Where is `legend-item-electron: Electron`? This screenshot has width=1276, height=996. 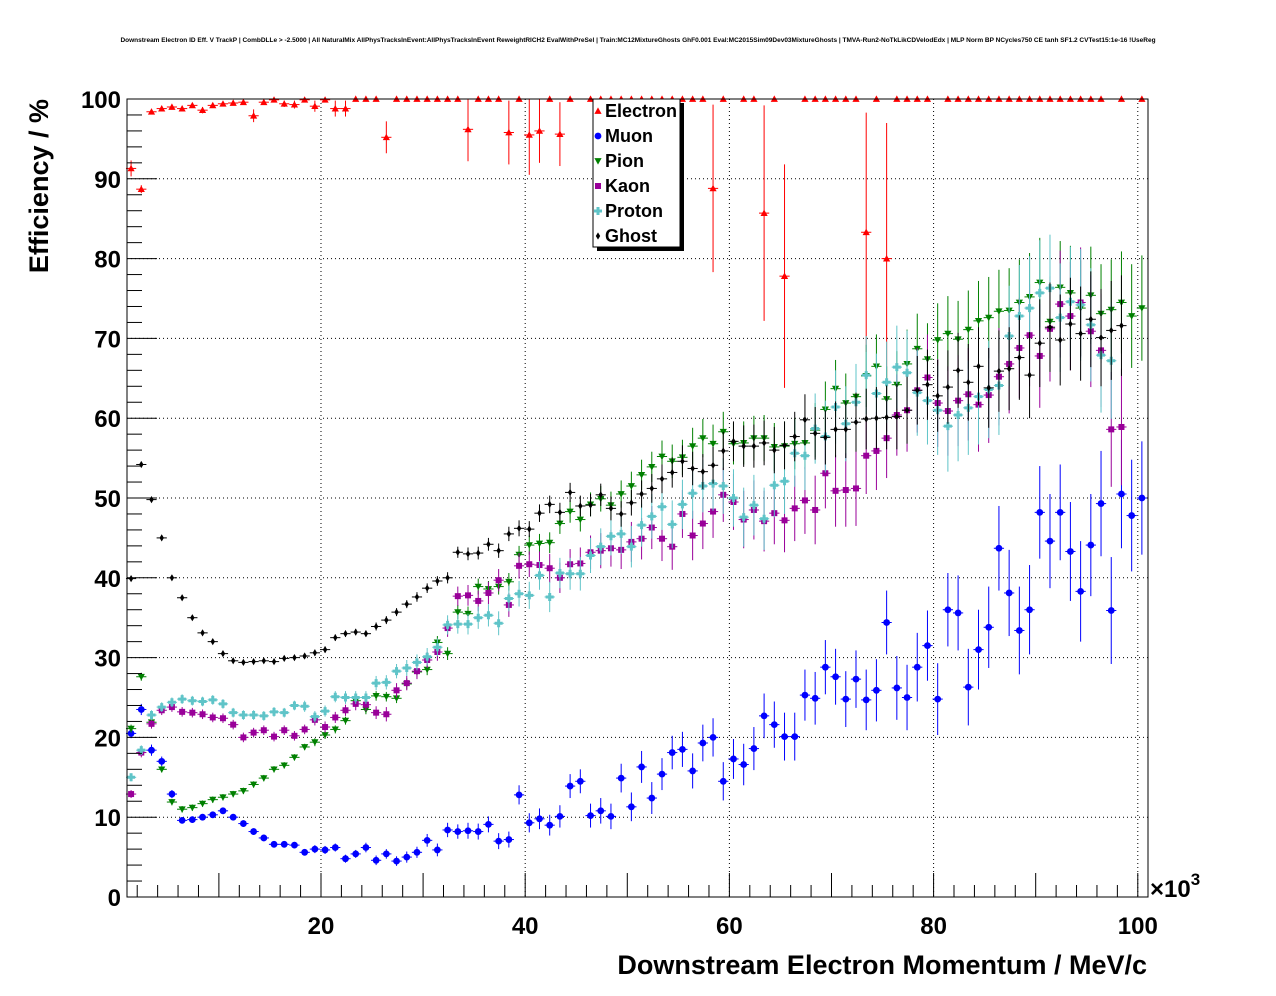
legend-item-electron: Electron is located at coordinates (635, 111).